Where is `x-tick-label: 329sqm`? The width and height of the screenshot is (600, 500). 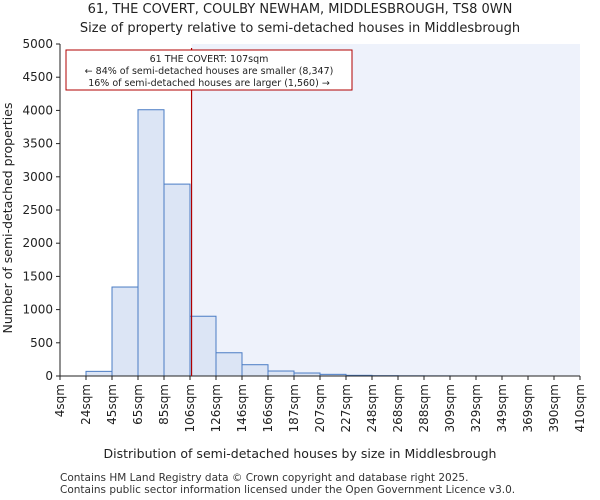
x-tick-label: 329sqm is located at coordinates (476, 408).